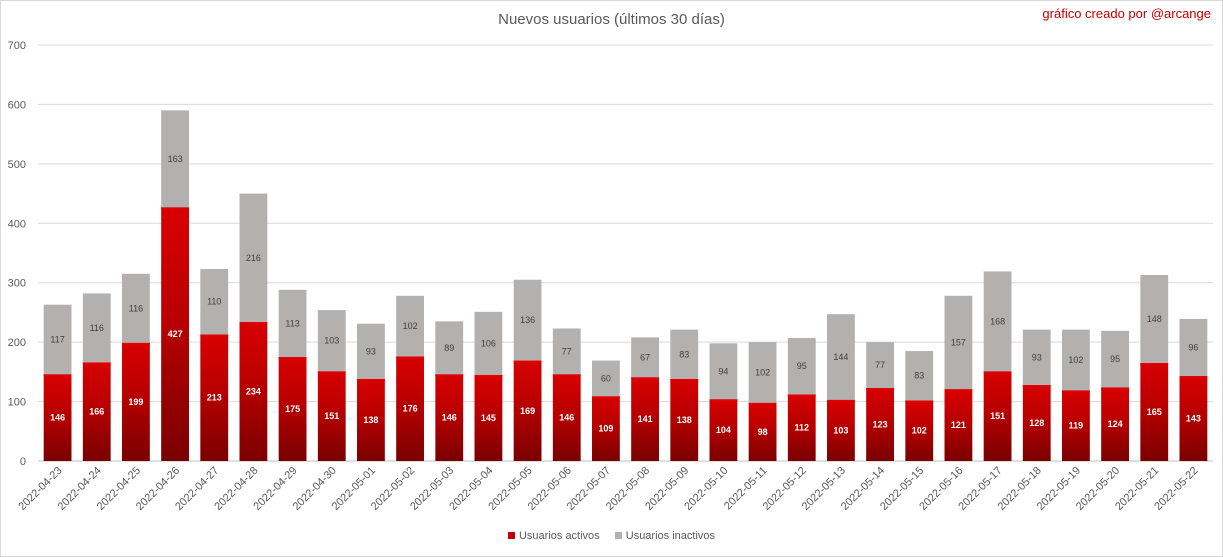 This screenshot has height=557, width=1223. Describe the element at coordinates (17, 165) in the screenshot. I see `y-tick-label: 500` at that location.